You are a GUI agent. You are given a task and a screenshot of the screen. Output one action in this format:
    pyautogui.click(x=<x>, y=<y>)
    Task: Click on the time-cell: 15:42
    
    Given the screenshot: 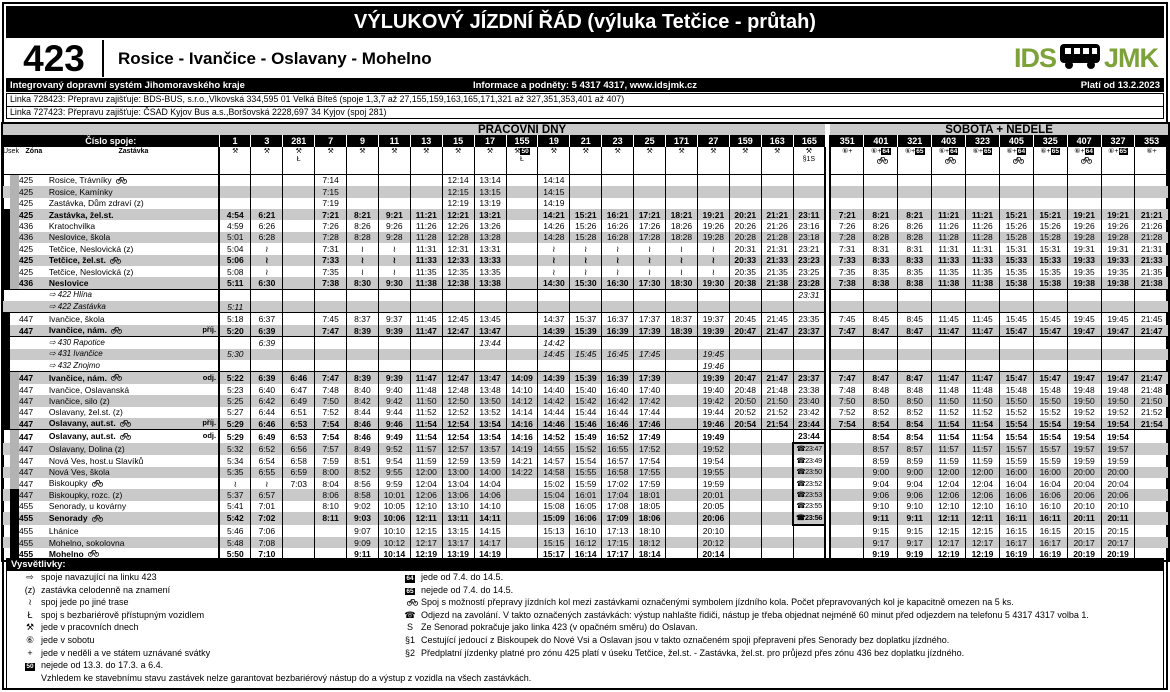 What is the action you would take?
    pyautogui.click(x=585, y=401)
    